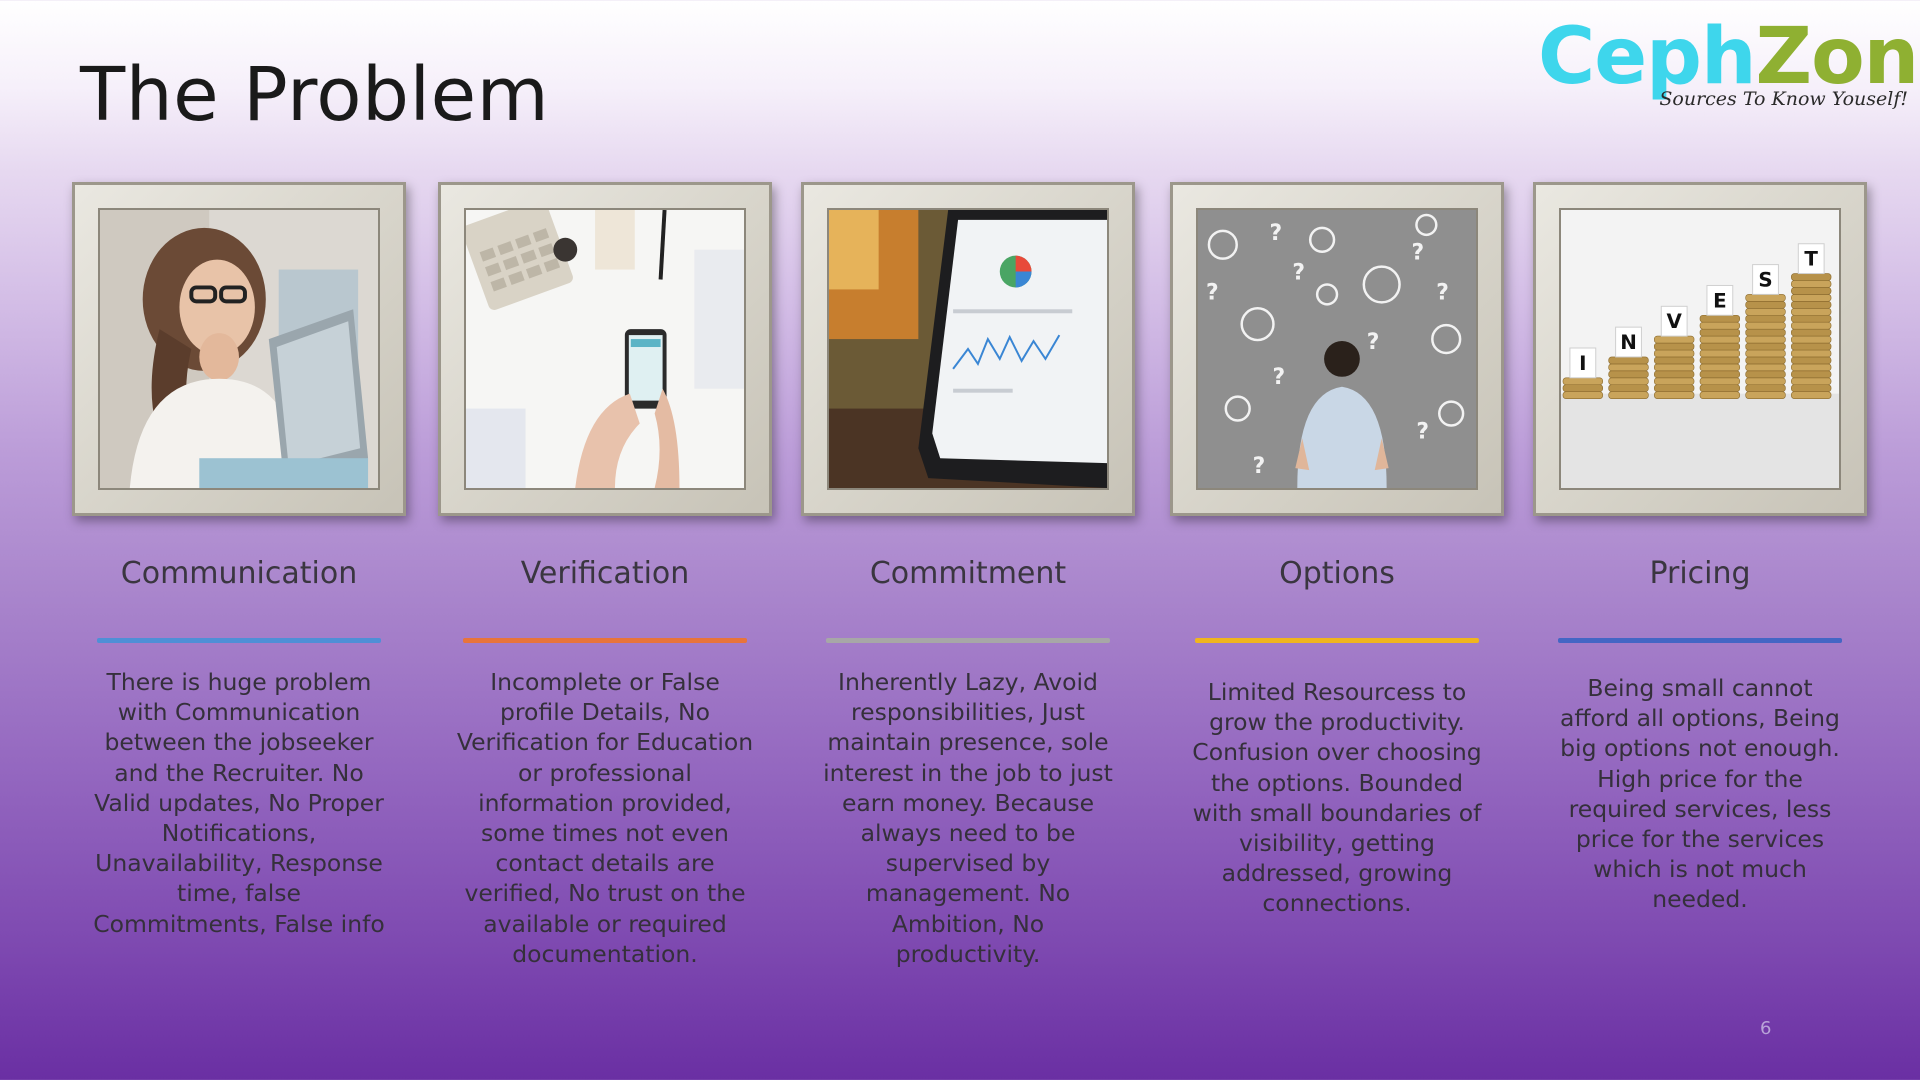 This screenshot has height=1080, width=1920. What do you see at coordinates (239, 349) in the screenshot?
I see `pensive-woman-laptop-photo` at bounding box center [239, 349].